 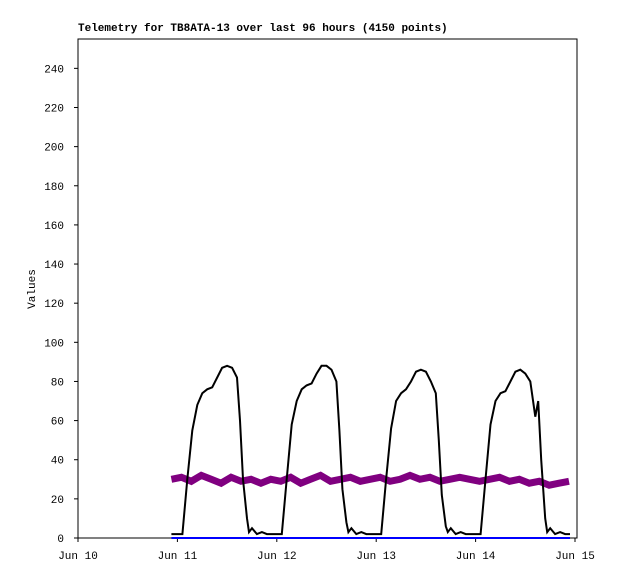 What do you see at coordinates (78, 557) in the screenshot?
I see `x-tick-label: Jun 10` at bounding box center [78, 557].